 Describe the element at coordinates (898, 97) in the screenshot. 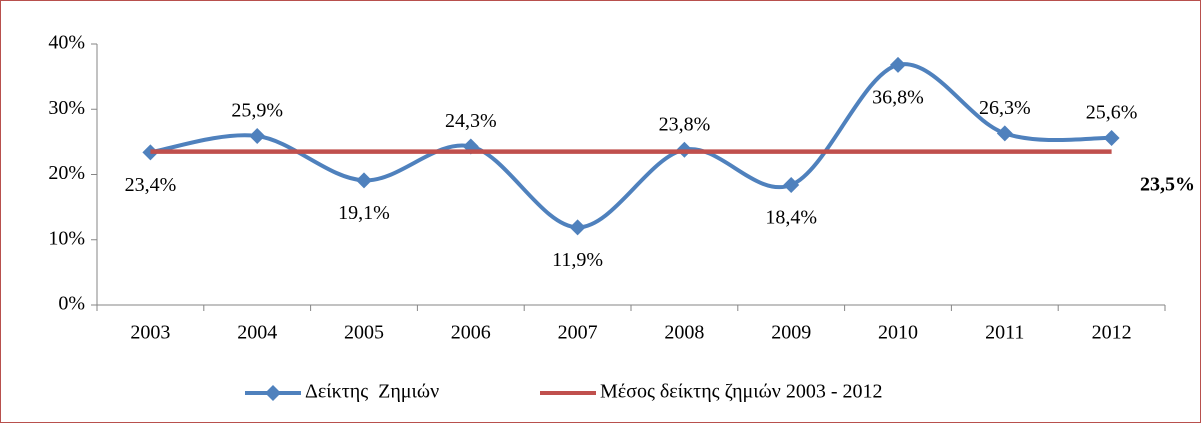

I see `data-label: 36,8%` at that location.